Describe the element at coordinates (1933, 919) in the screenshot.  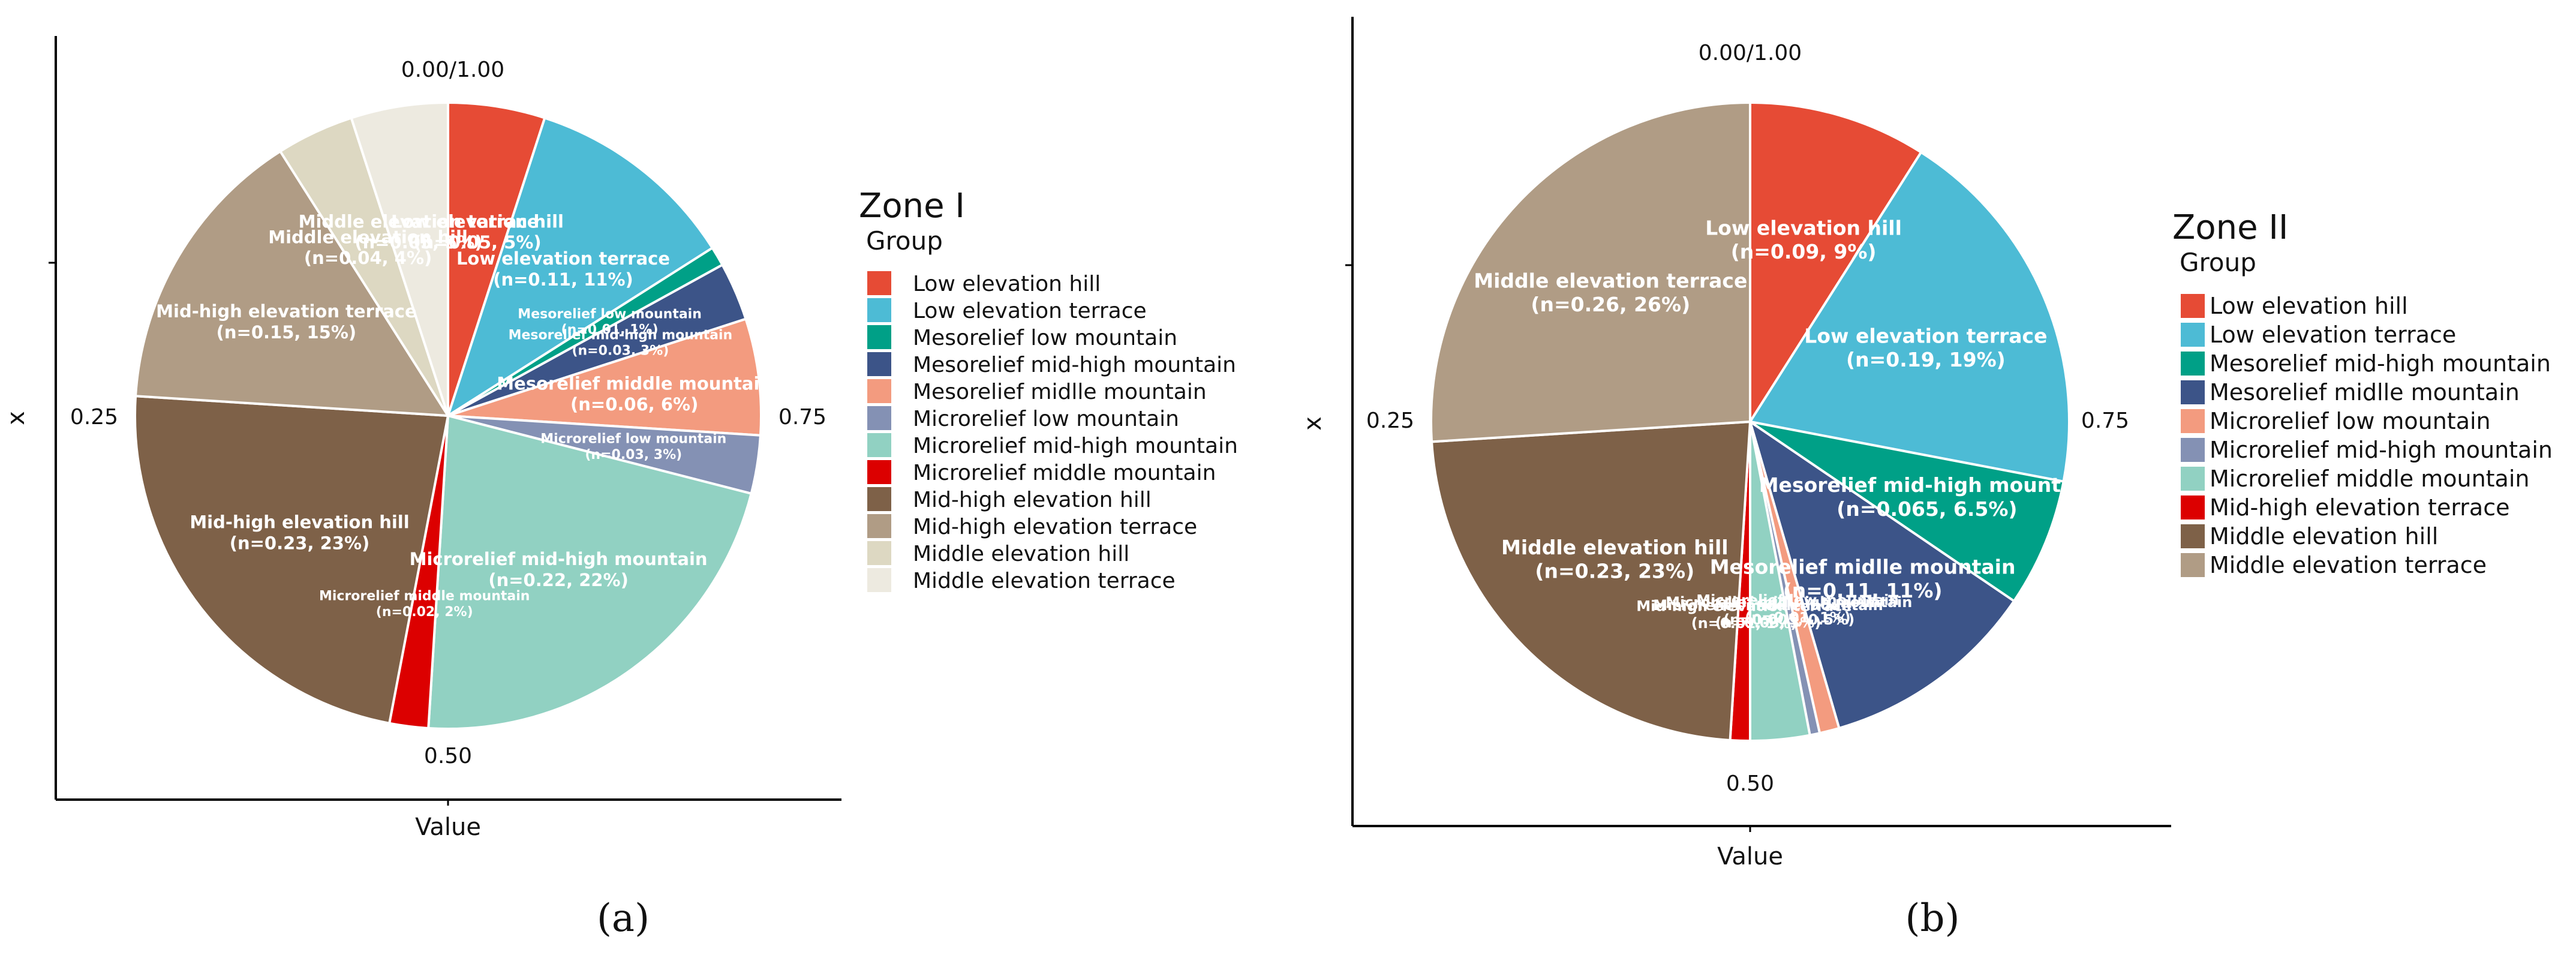
I see `panel-caption: (b)` at that location.